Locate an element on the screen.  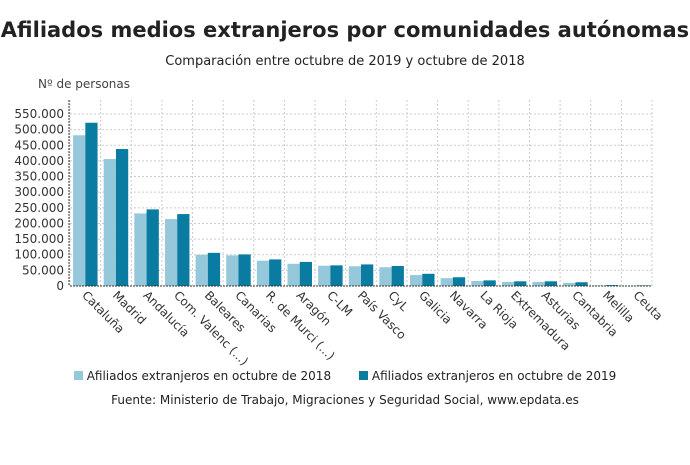
y-tick-label: 550.000 is located at coordinates (39, 114).